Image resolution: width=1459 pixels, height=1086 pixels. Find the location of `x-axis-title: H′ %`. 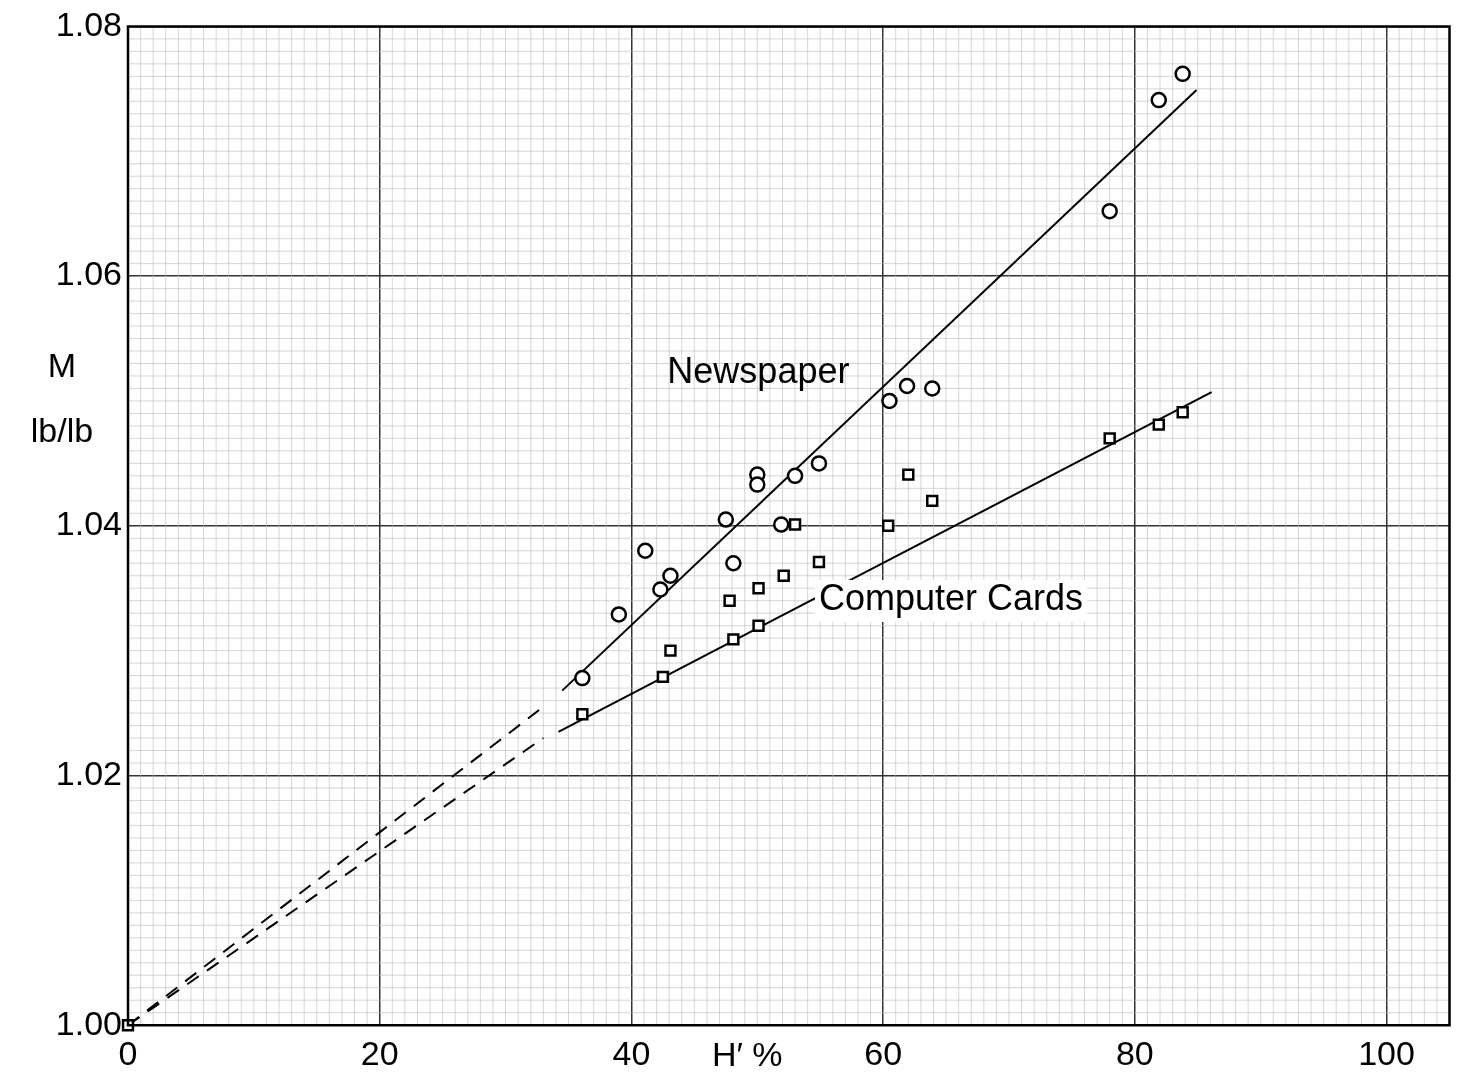

x-axis-title: H′ % is located at coordinates (747, 1053).